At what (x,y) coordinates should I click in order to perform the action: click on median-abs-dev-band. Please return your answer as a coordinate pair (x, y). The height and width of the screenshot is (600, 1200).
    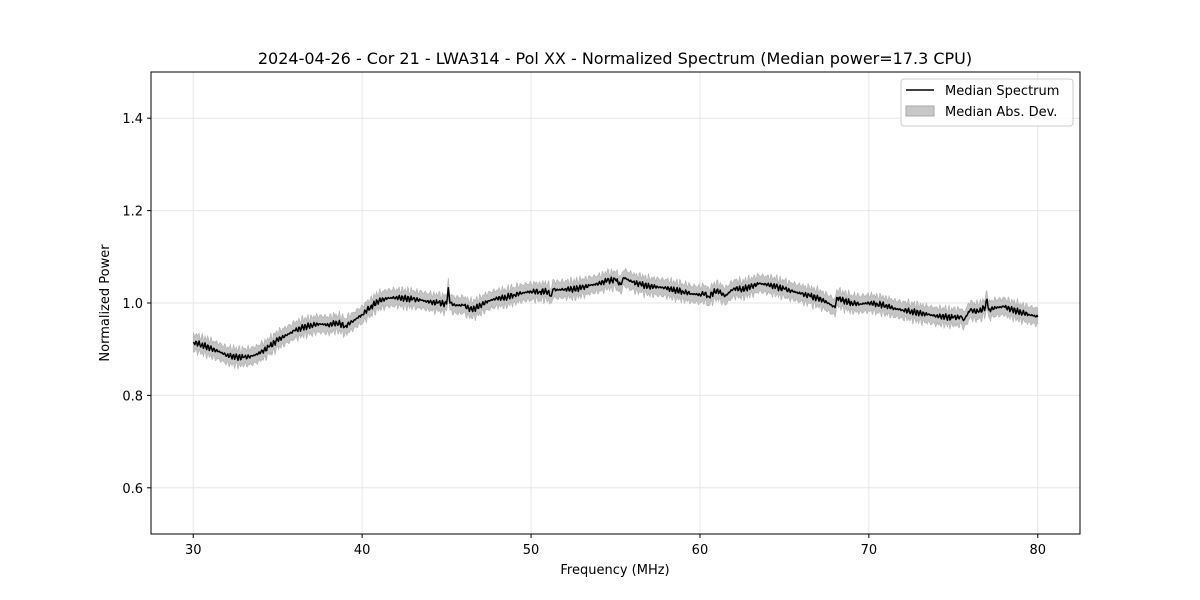
    Looking at the image, I should click on (615, 318).